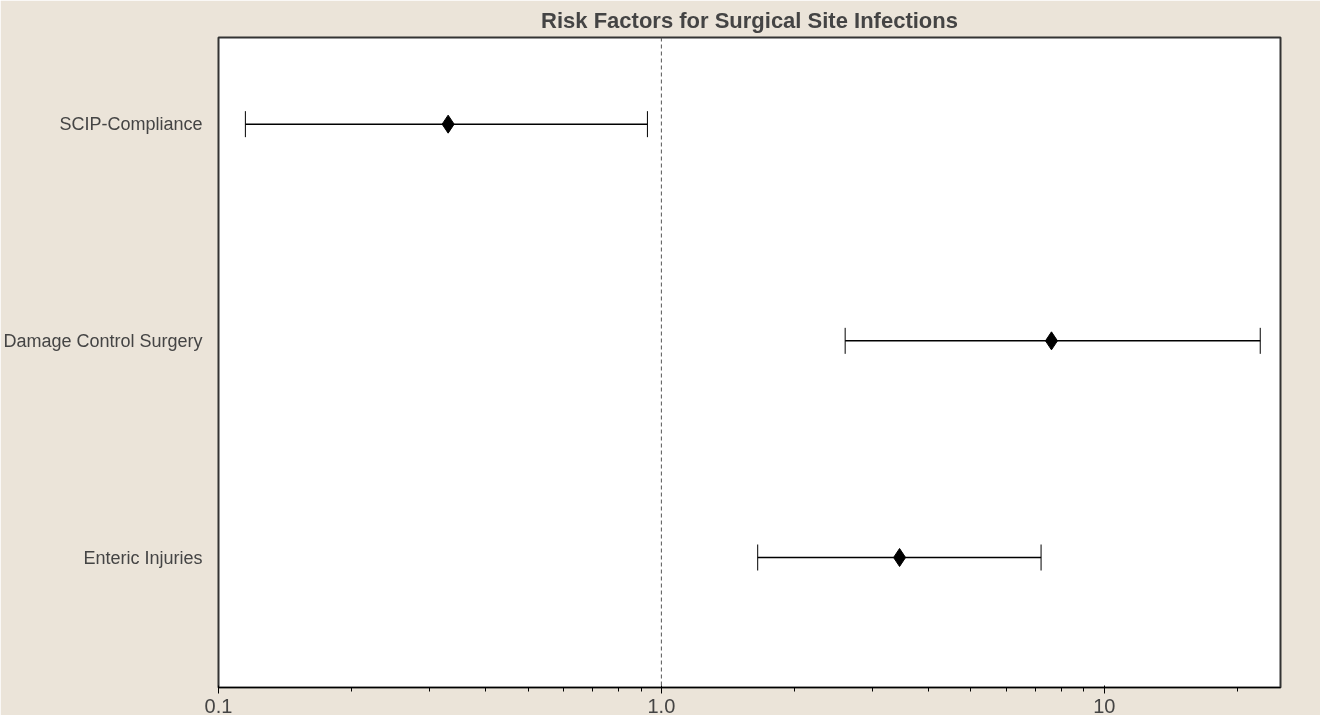 The height and width of the screenshot is (724, 1340). I want to click on y-tick-label: Enteric Injuries, so click(143, 557).